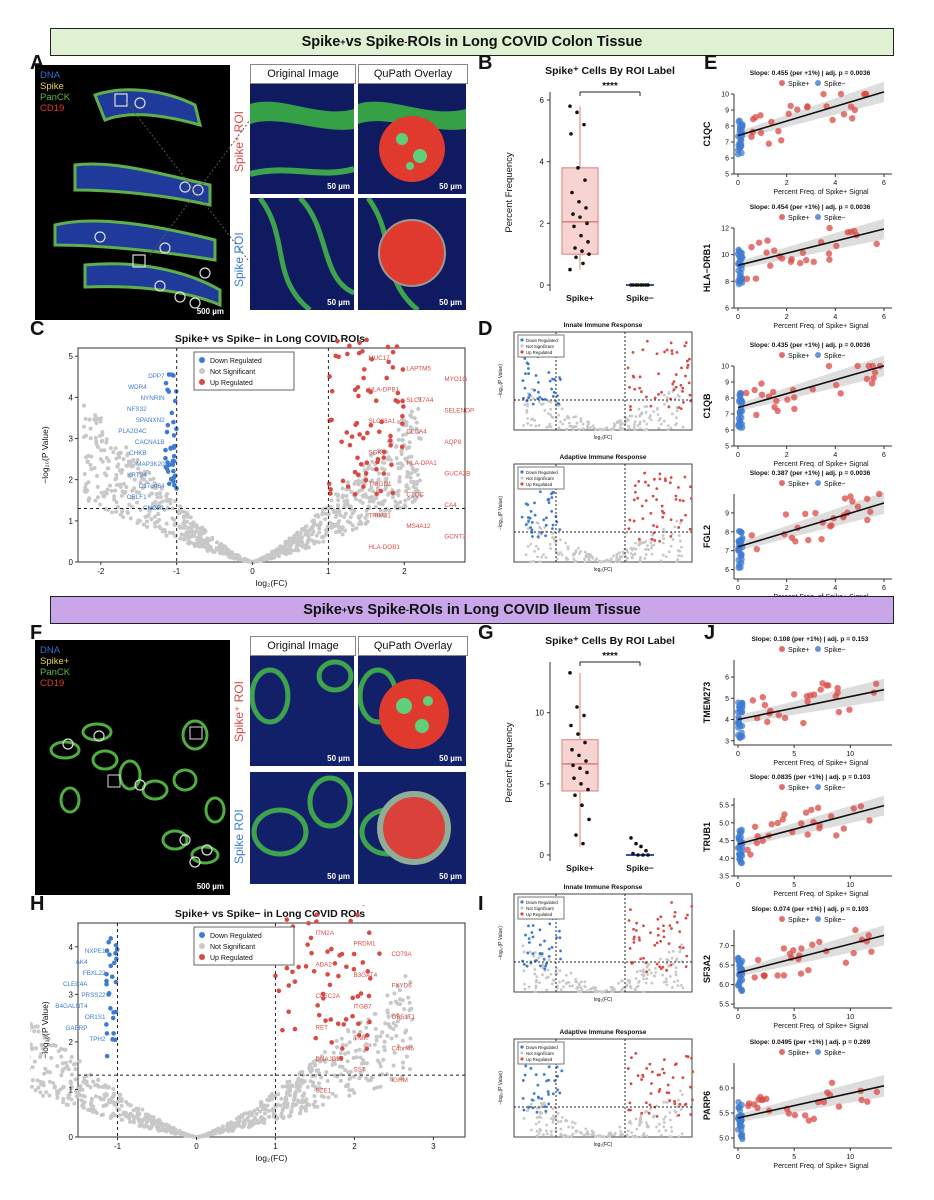  I want to click on gene-axis-label: TRUB1, so click(707, 837).